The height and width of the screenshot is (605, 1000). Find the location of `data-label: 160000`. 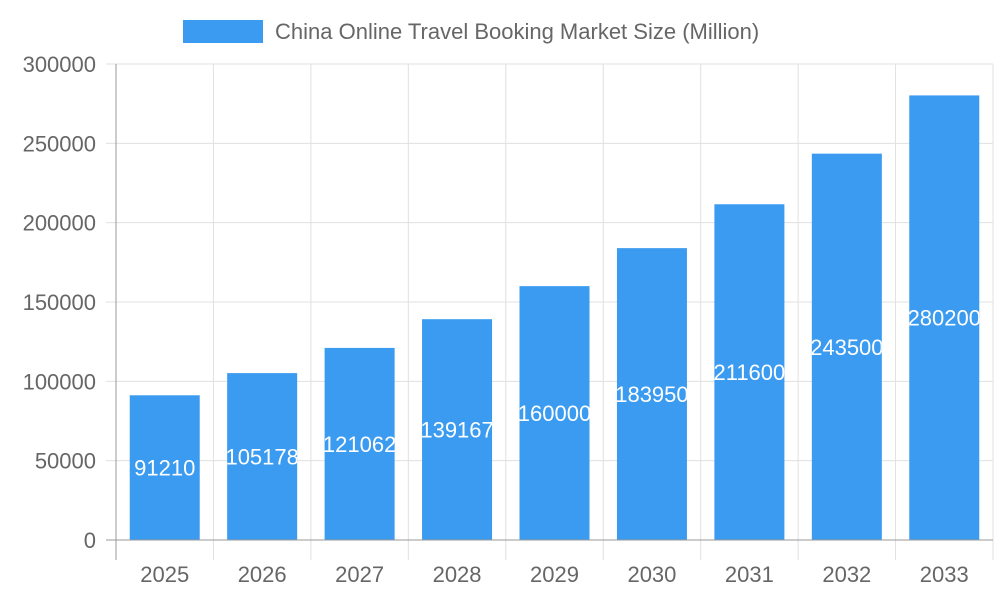

data-label: 160000 is located at coordinates (554, 413).